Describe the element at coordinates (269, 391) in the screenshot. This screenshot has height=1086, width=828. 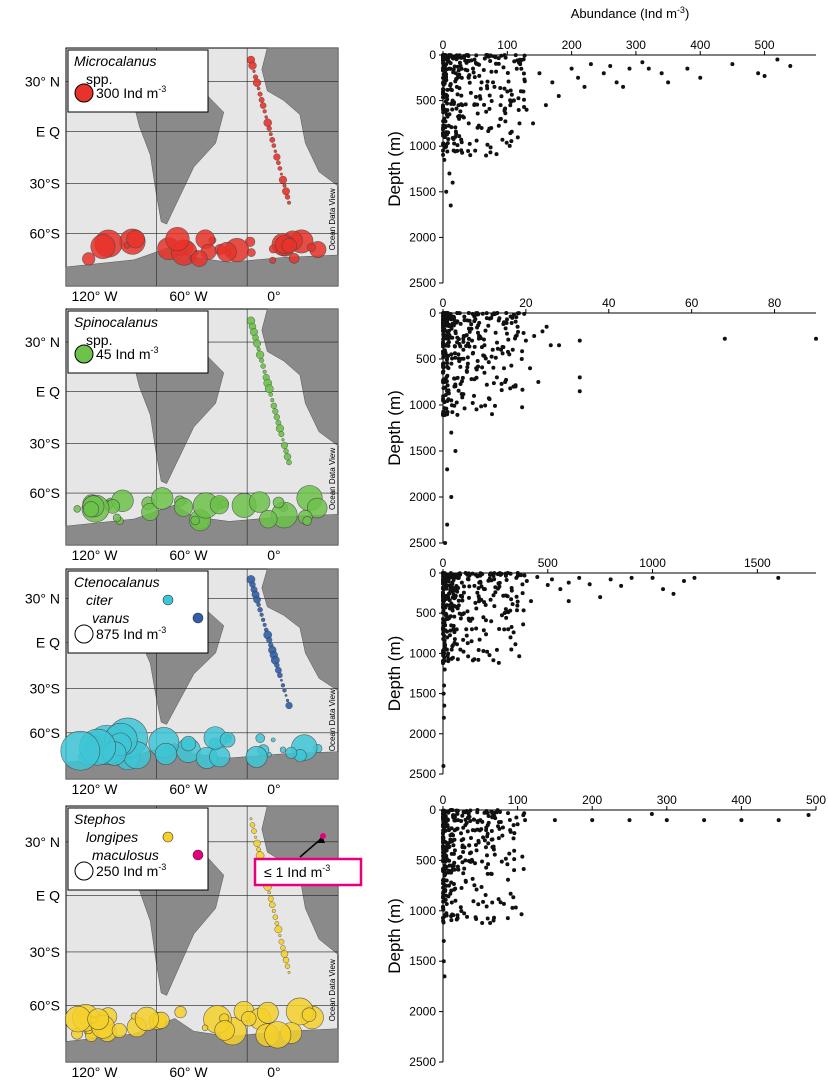
I see `transect-dots` at that location.